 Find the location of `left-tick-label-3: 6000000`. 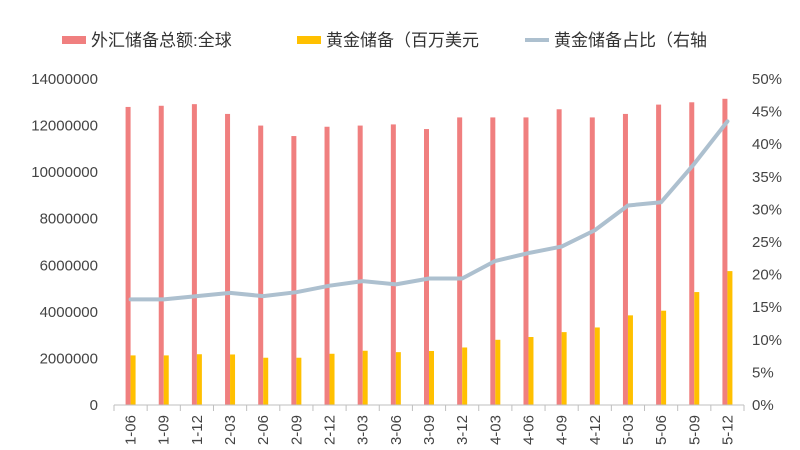

left-tick-label-3: 6000000 is located at coordinates (69, 265).